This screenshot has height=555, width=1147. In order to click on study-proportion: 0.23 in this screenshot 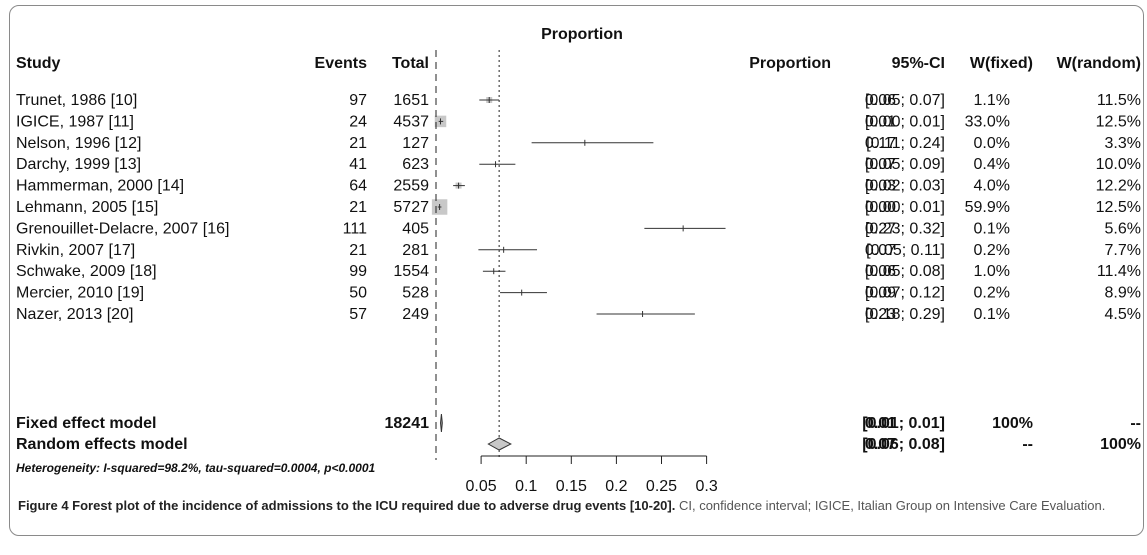, I will do `click(880, 314)`.